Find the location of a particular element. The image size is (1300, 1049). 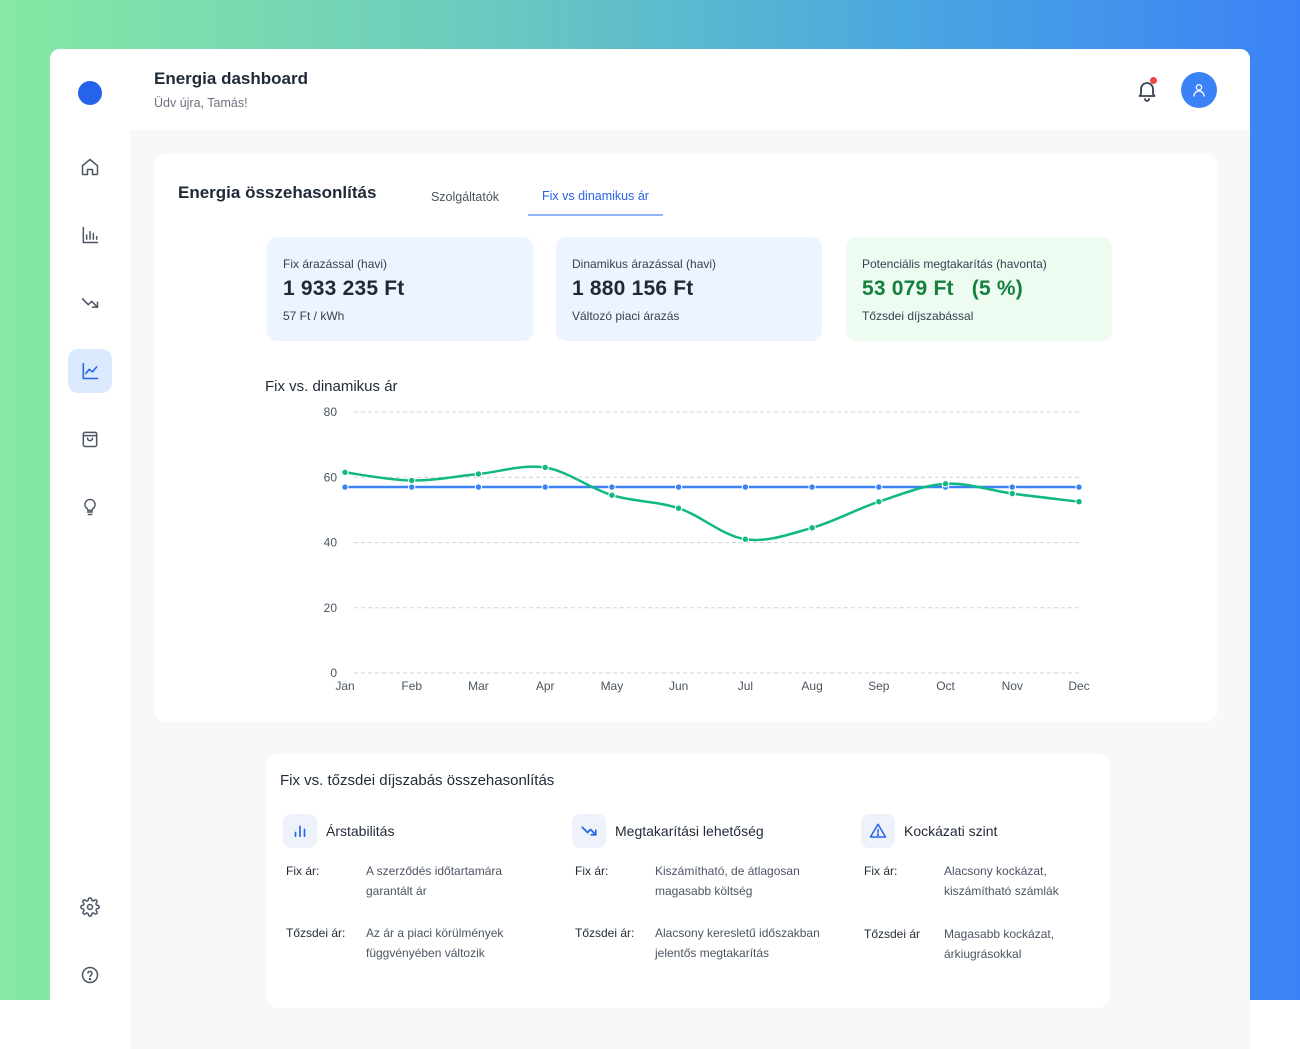

sidebar-item-shop is located at coordinates (90, 439).